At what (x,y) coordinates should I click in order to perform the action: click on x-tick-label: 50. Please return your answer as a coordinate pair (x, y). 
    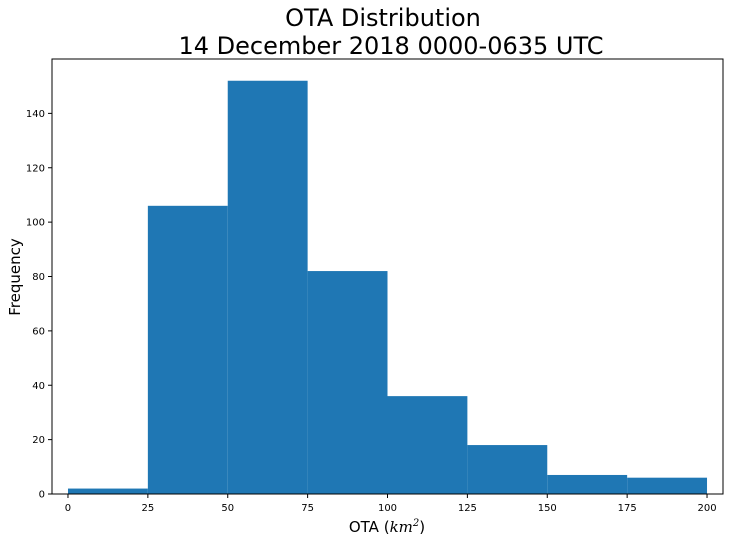
    Looking at the image, I should click on (227, 508).